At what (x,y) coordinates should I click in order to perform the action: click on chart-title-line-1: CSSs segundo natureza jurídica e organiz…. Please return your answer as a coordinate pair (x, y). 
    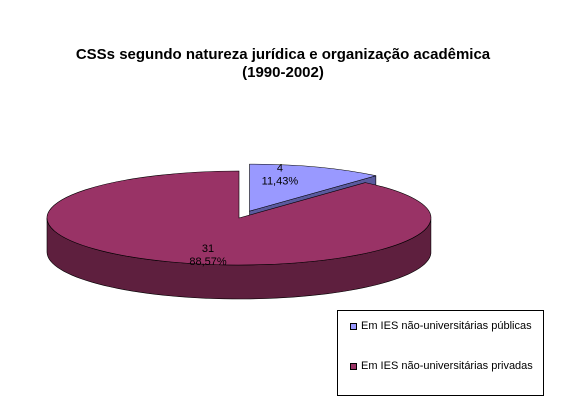
    Looking at the image, I should click on (283, 54).